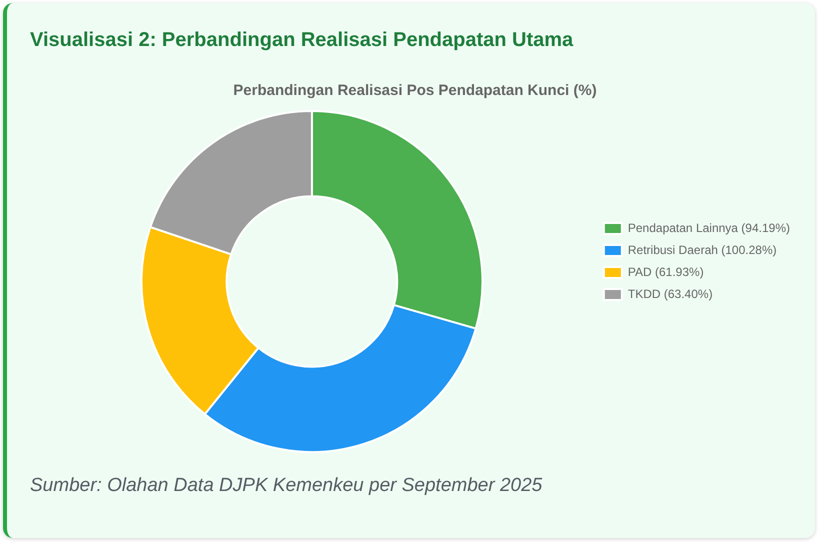 Image resolution: width=820 pixels, height=545 pixels. Describe the element at coordinates (302, 40) in the screenshot. I see `chart-title: Visualisasi 2: Perbandingan Realisasi Pendapatan Utama` at that location.